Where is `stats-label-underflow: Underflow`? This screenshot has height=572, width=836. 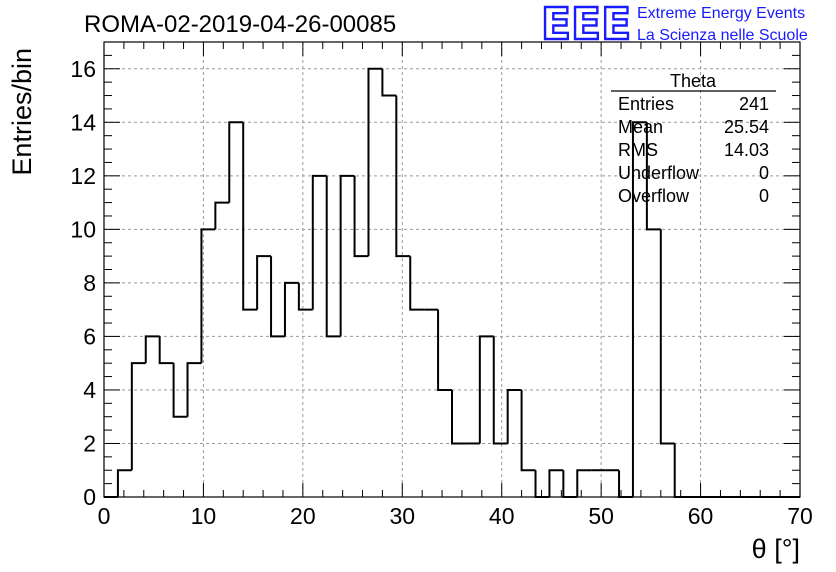 stats-label-underflow: Underflow is located at coordinates (659, 173).